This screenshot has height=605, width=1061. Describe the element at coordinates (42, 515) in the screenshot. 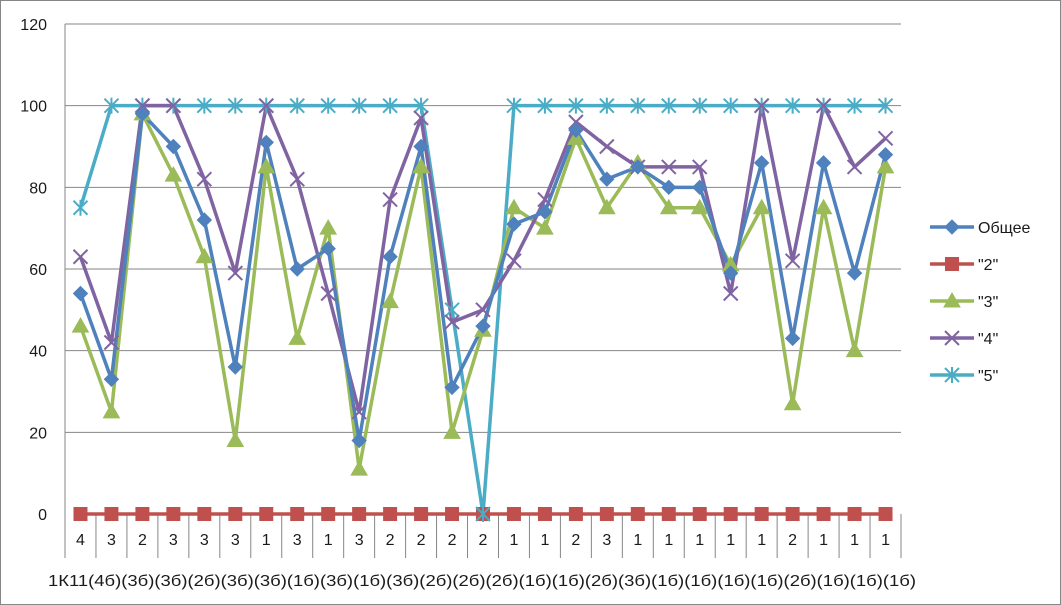

I see `y-tick-label: 0` at that location.